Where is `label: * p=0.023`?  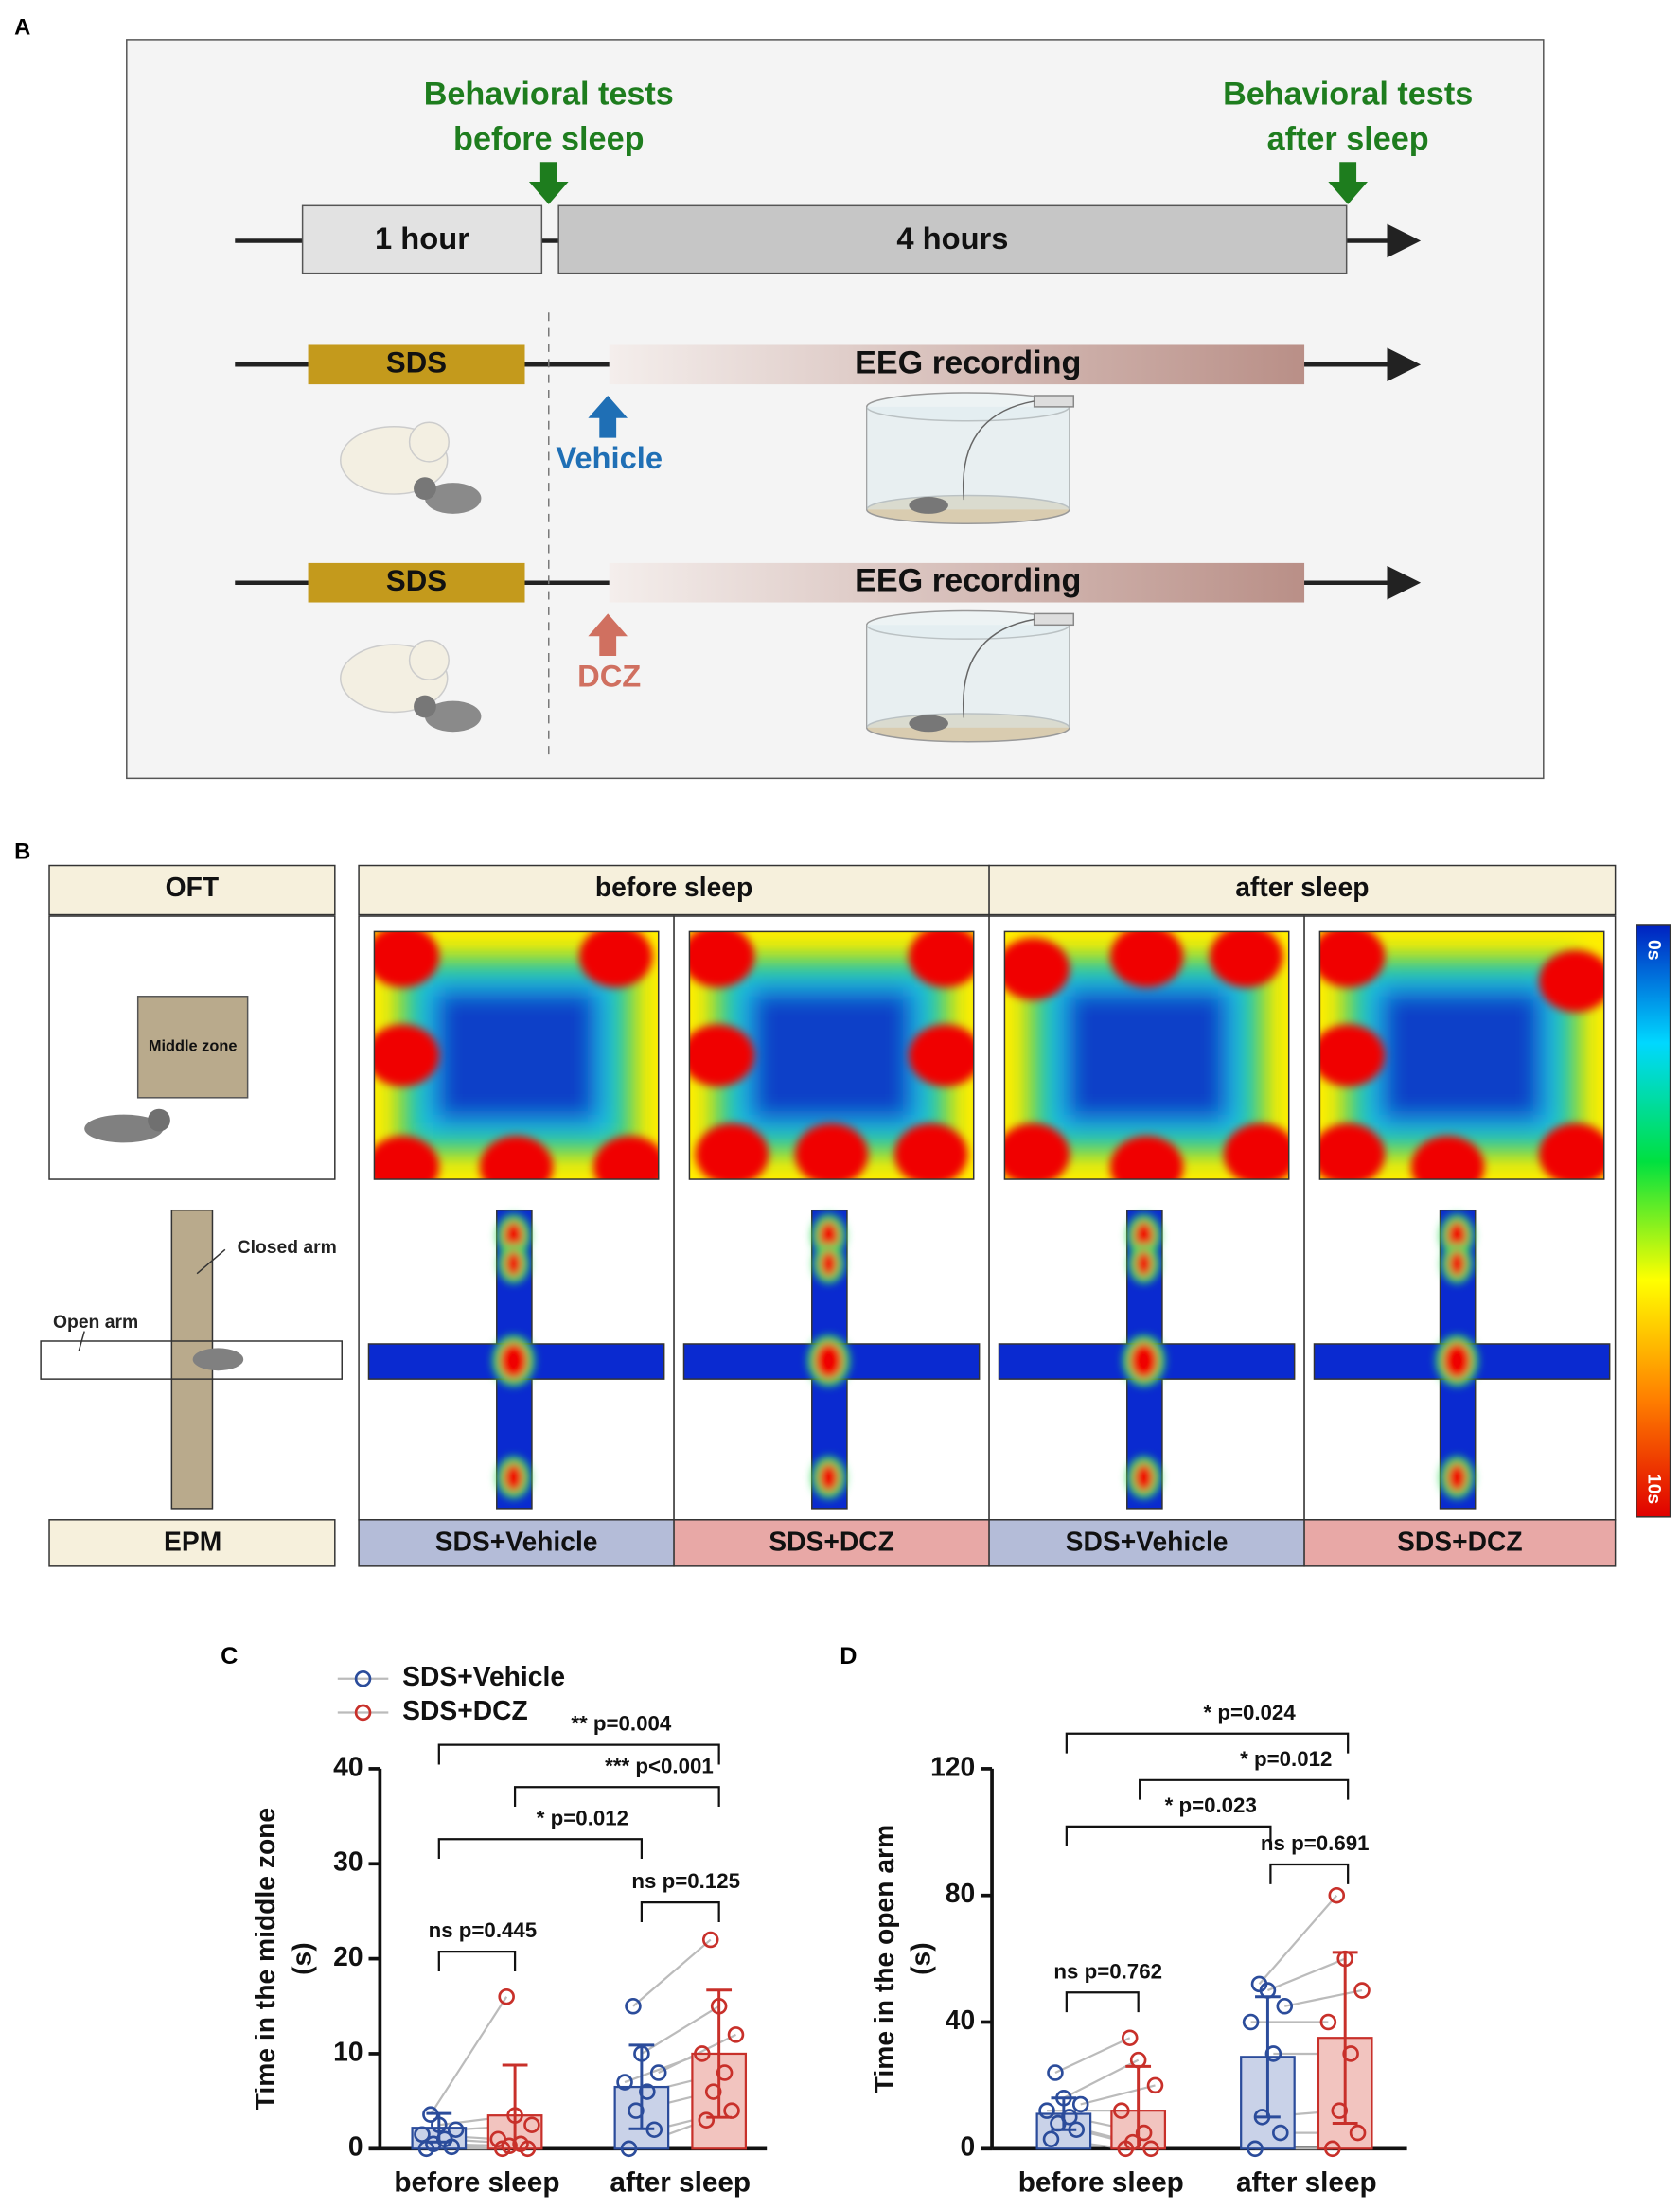 label: * p=0.023 is located at coordinates (1211, 1805).